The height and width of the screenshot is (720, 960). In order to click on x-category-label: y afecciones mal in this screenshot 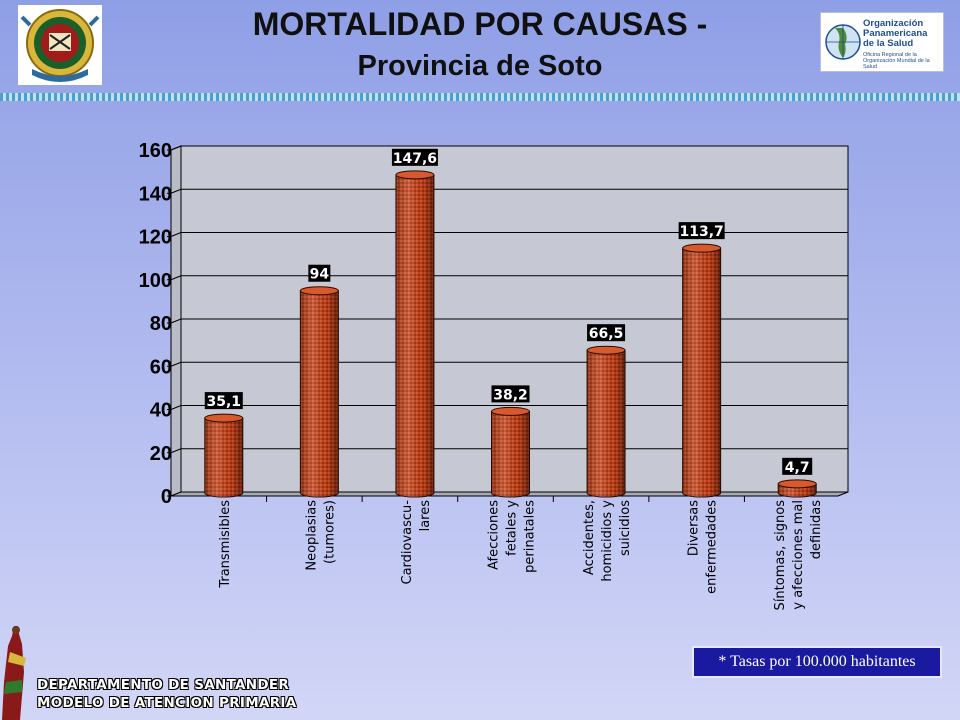, I will do `click(798, 555)`.